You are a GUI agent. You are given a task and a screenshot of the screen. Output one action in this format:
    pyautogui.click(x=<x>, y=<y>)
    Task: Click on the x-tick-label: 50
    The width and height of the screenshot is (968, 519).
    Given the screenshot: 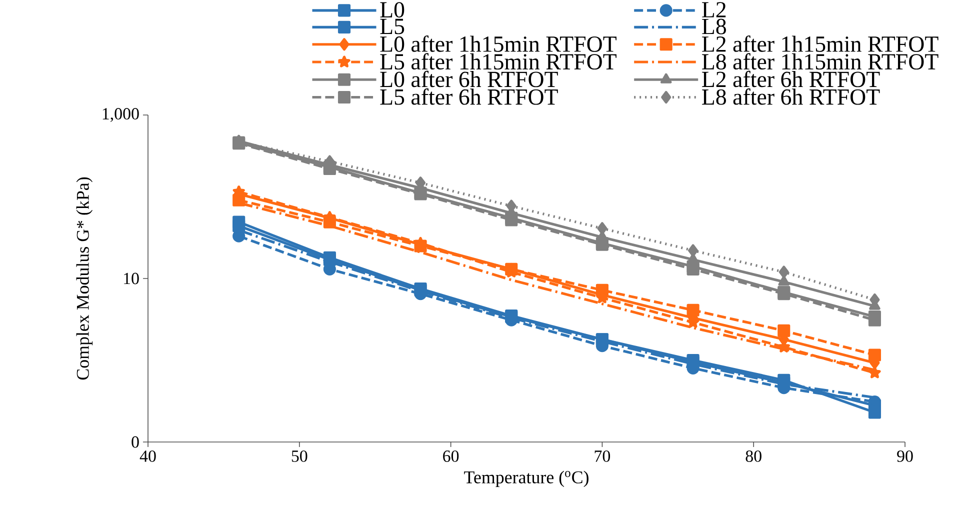 What is the action you would take?
    pyautogui.click(x=300, y=456)
    